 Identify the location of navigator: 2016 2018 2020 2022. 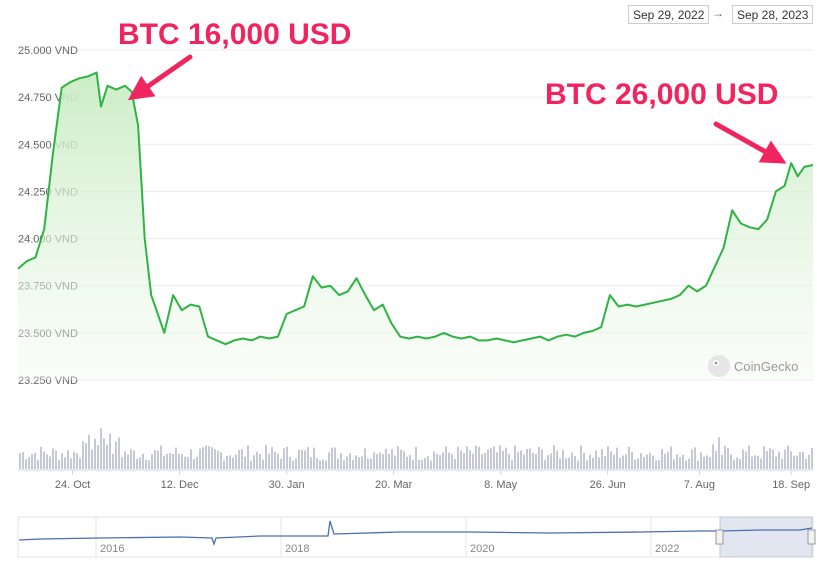
(416, 537).